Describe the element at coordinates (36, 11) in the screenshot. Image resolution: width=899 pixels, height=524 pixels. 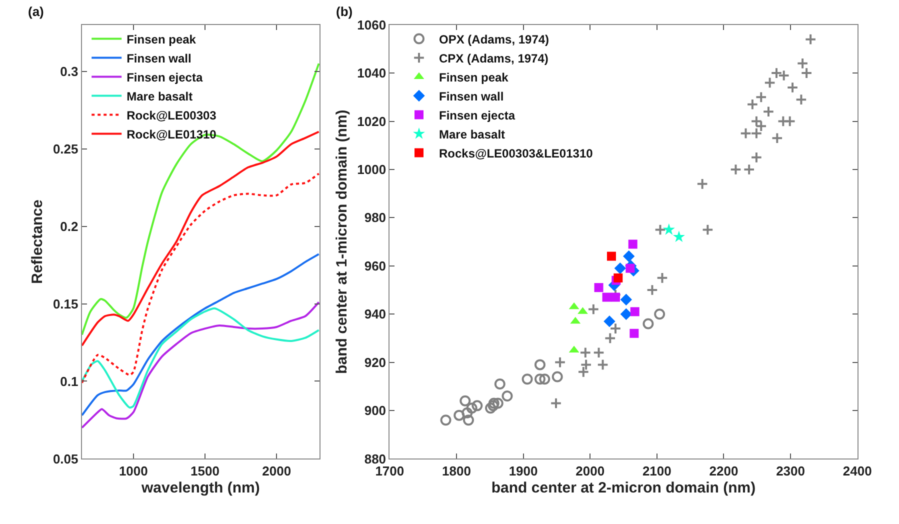
I see `chart-title: (a)` at that location.